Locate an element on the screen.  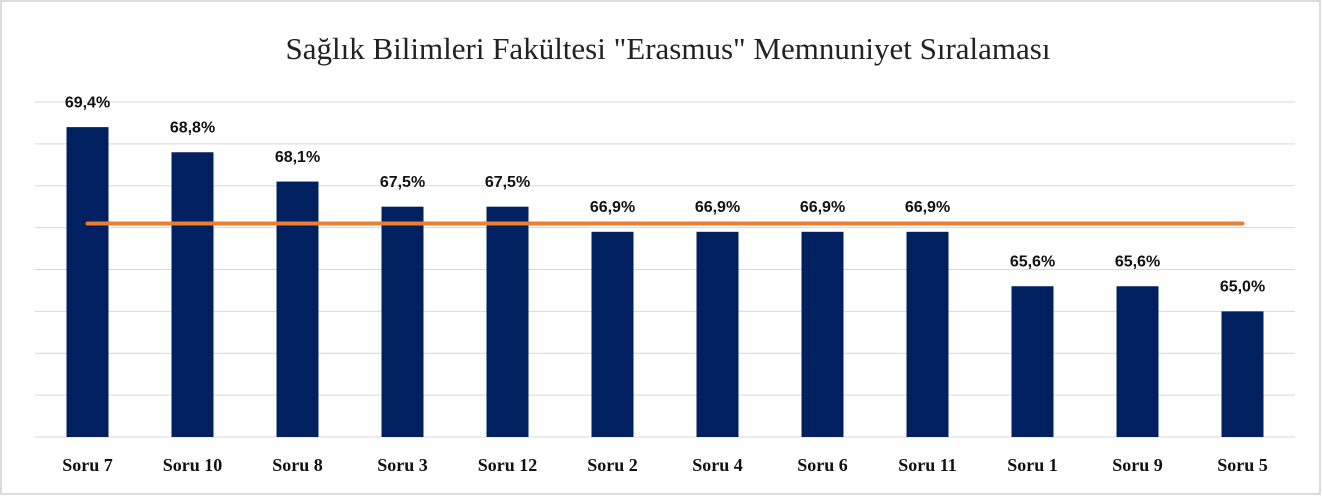
x-tick-label: Soru 11 is located at coordinates (927, 465).